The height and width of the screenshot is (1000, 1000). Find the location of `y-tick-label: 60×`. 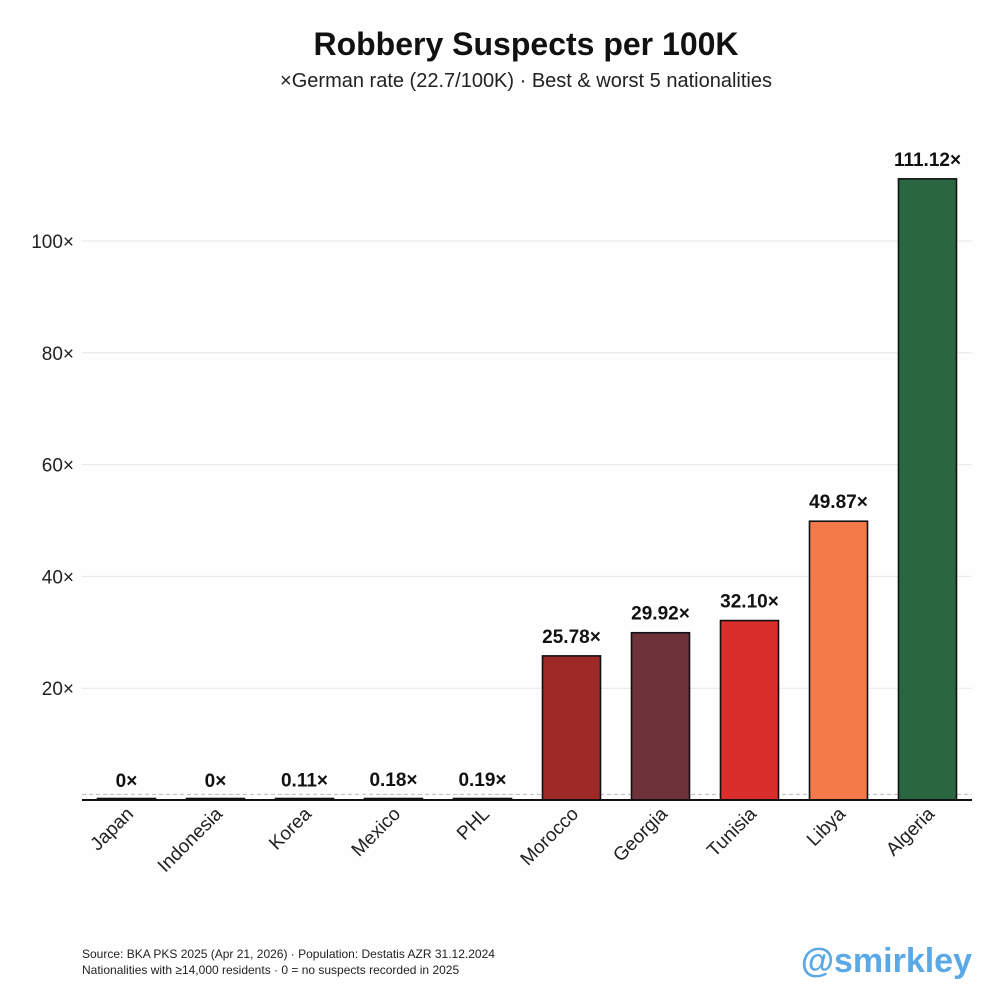

y-tick-label: 60× is located at coordinates (58, 466).